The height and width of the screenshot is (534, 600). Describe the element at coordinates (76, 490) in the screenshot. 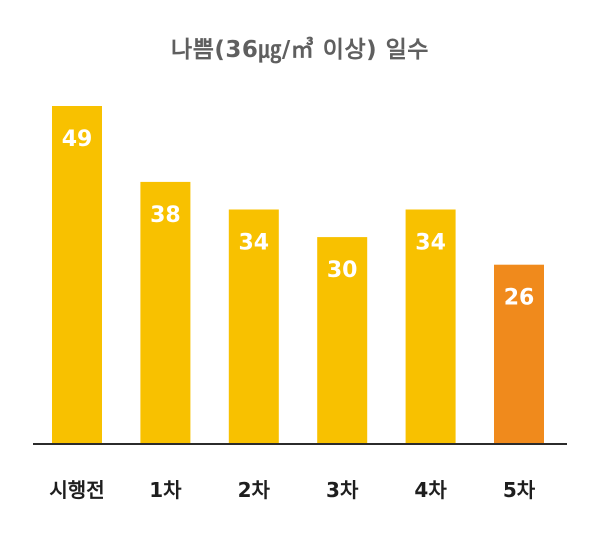

I see `category-label-1: 시행전` at that location.